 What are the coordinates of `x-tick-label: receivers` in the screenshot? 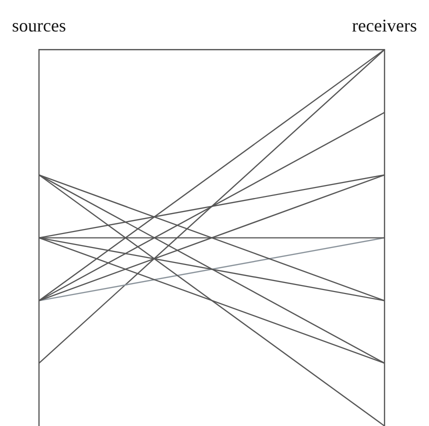 It's located at (384, 26).